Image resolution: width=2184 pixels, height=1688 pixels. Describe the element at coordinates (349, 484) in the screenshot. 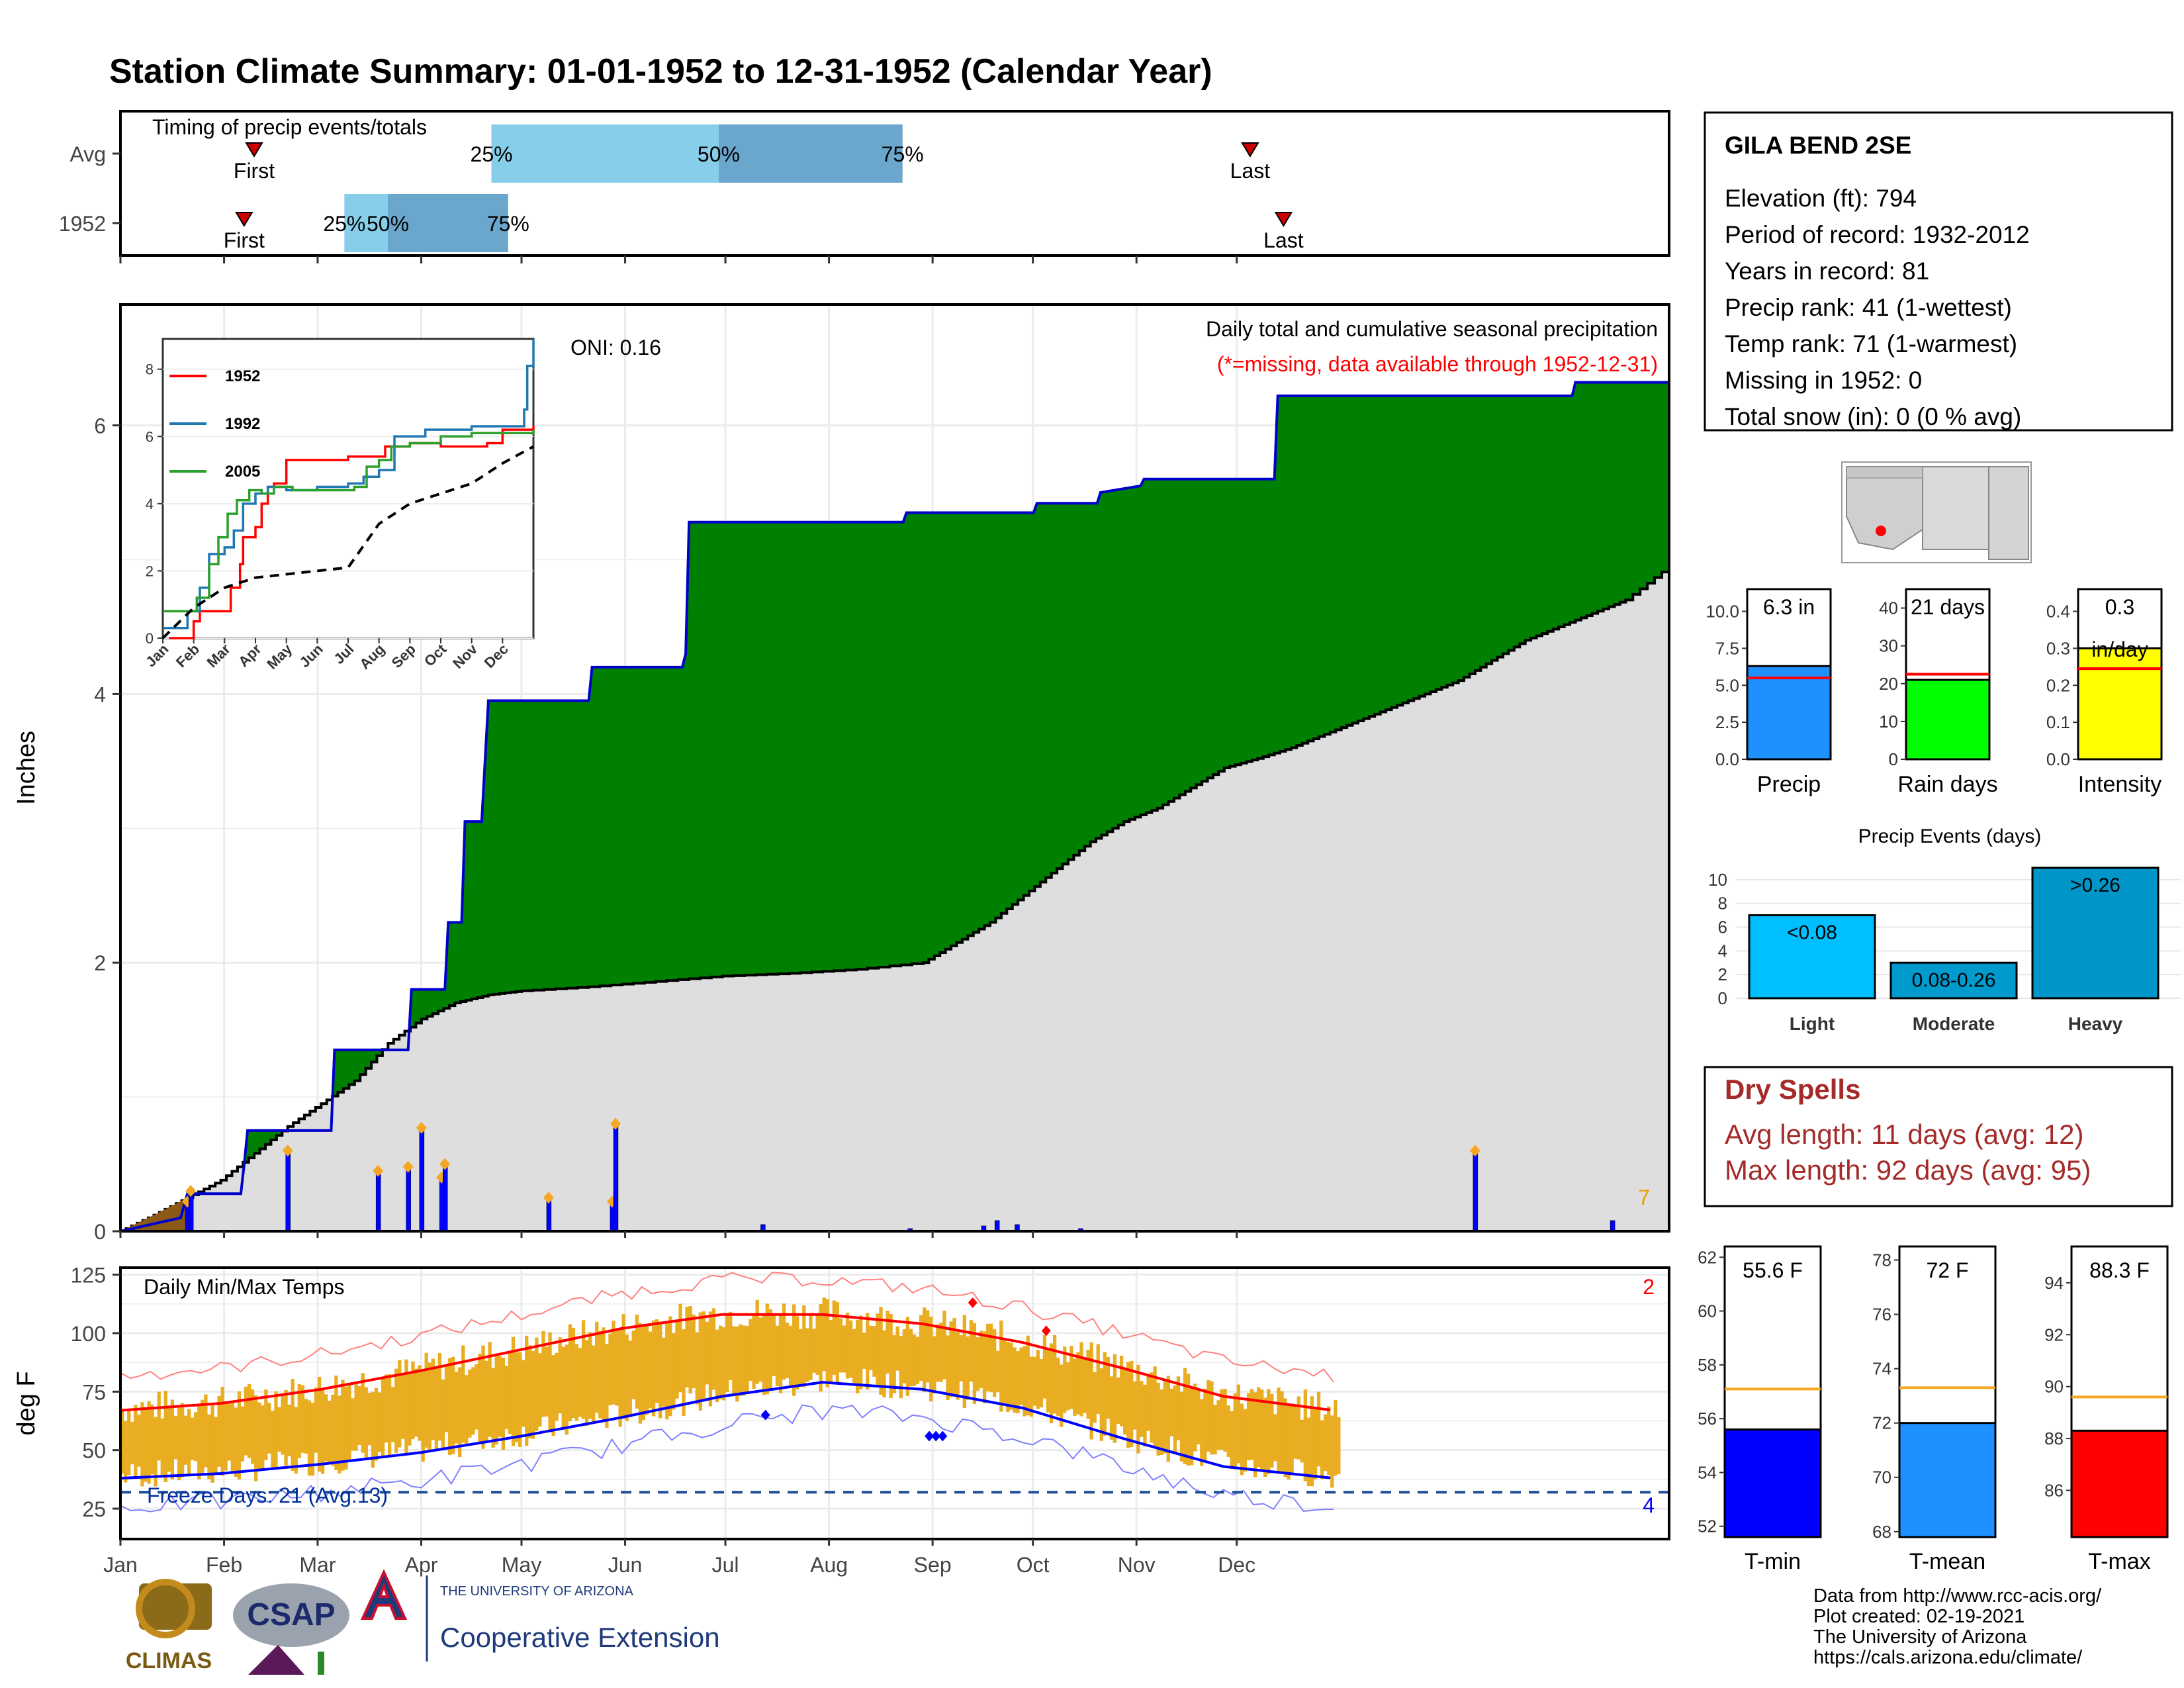

I see `inset-series-1992` at that location.